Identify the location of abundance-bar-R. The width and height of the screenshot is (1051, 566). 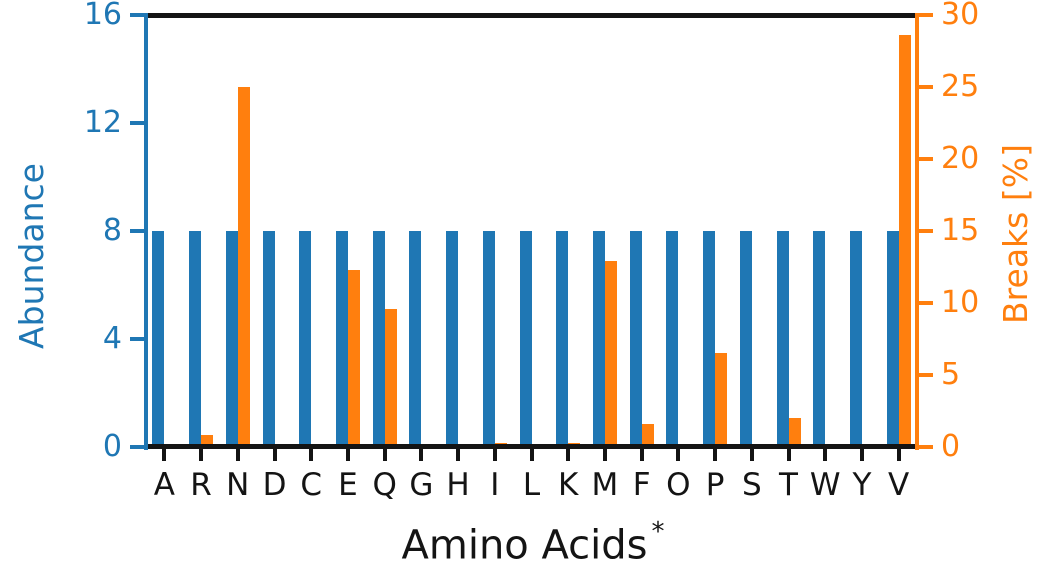
(195, 339).